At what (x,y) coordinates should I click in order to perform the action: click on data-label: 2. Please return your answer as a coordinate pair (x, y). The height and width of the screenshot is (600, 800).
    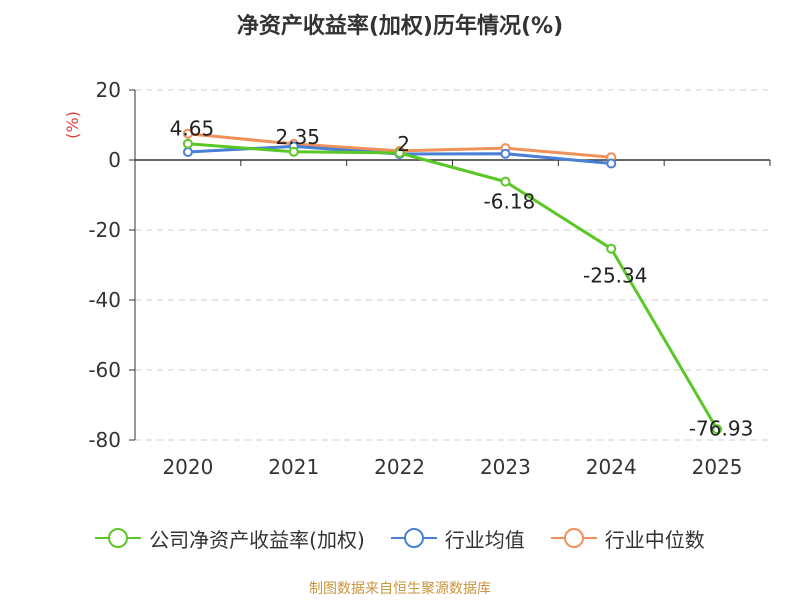
    Looking at the image, I should click on (403, 144).